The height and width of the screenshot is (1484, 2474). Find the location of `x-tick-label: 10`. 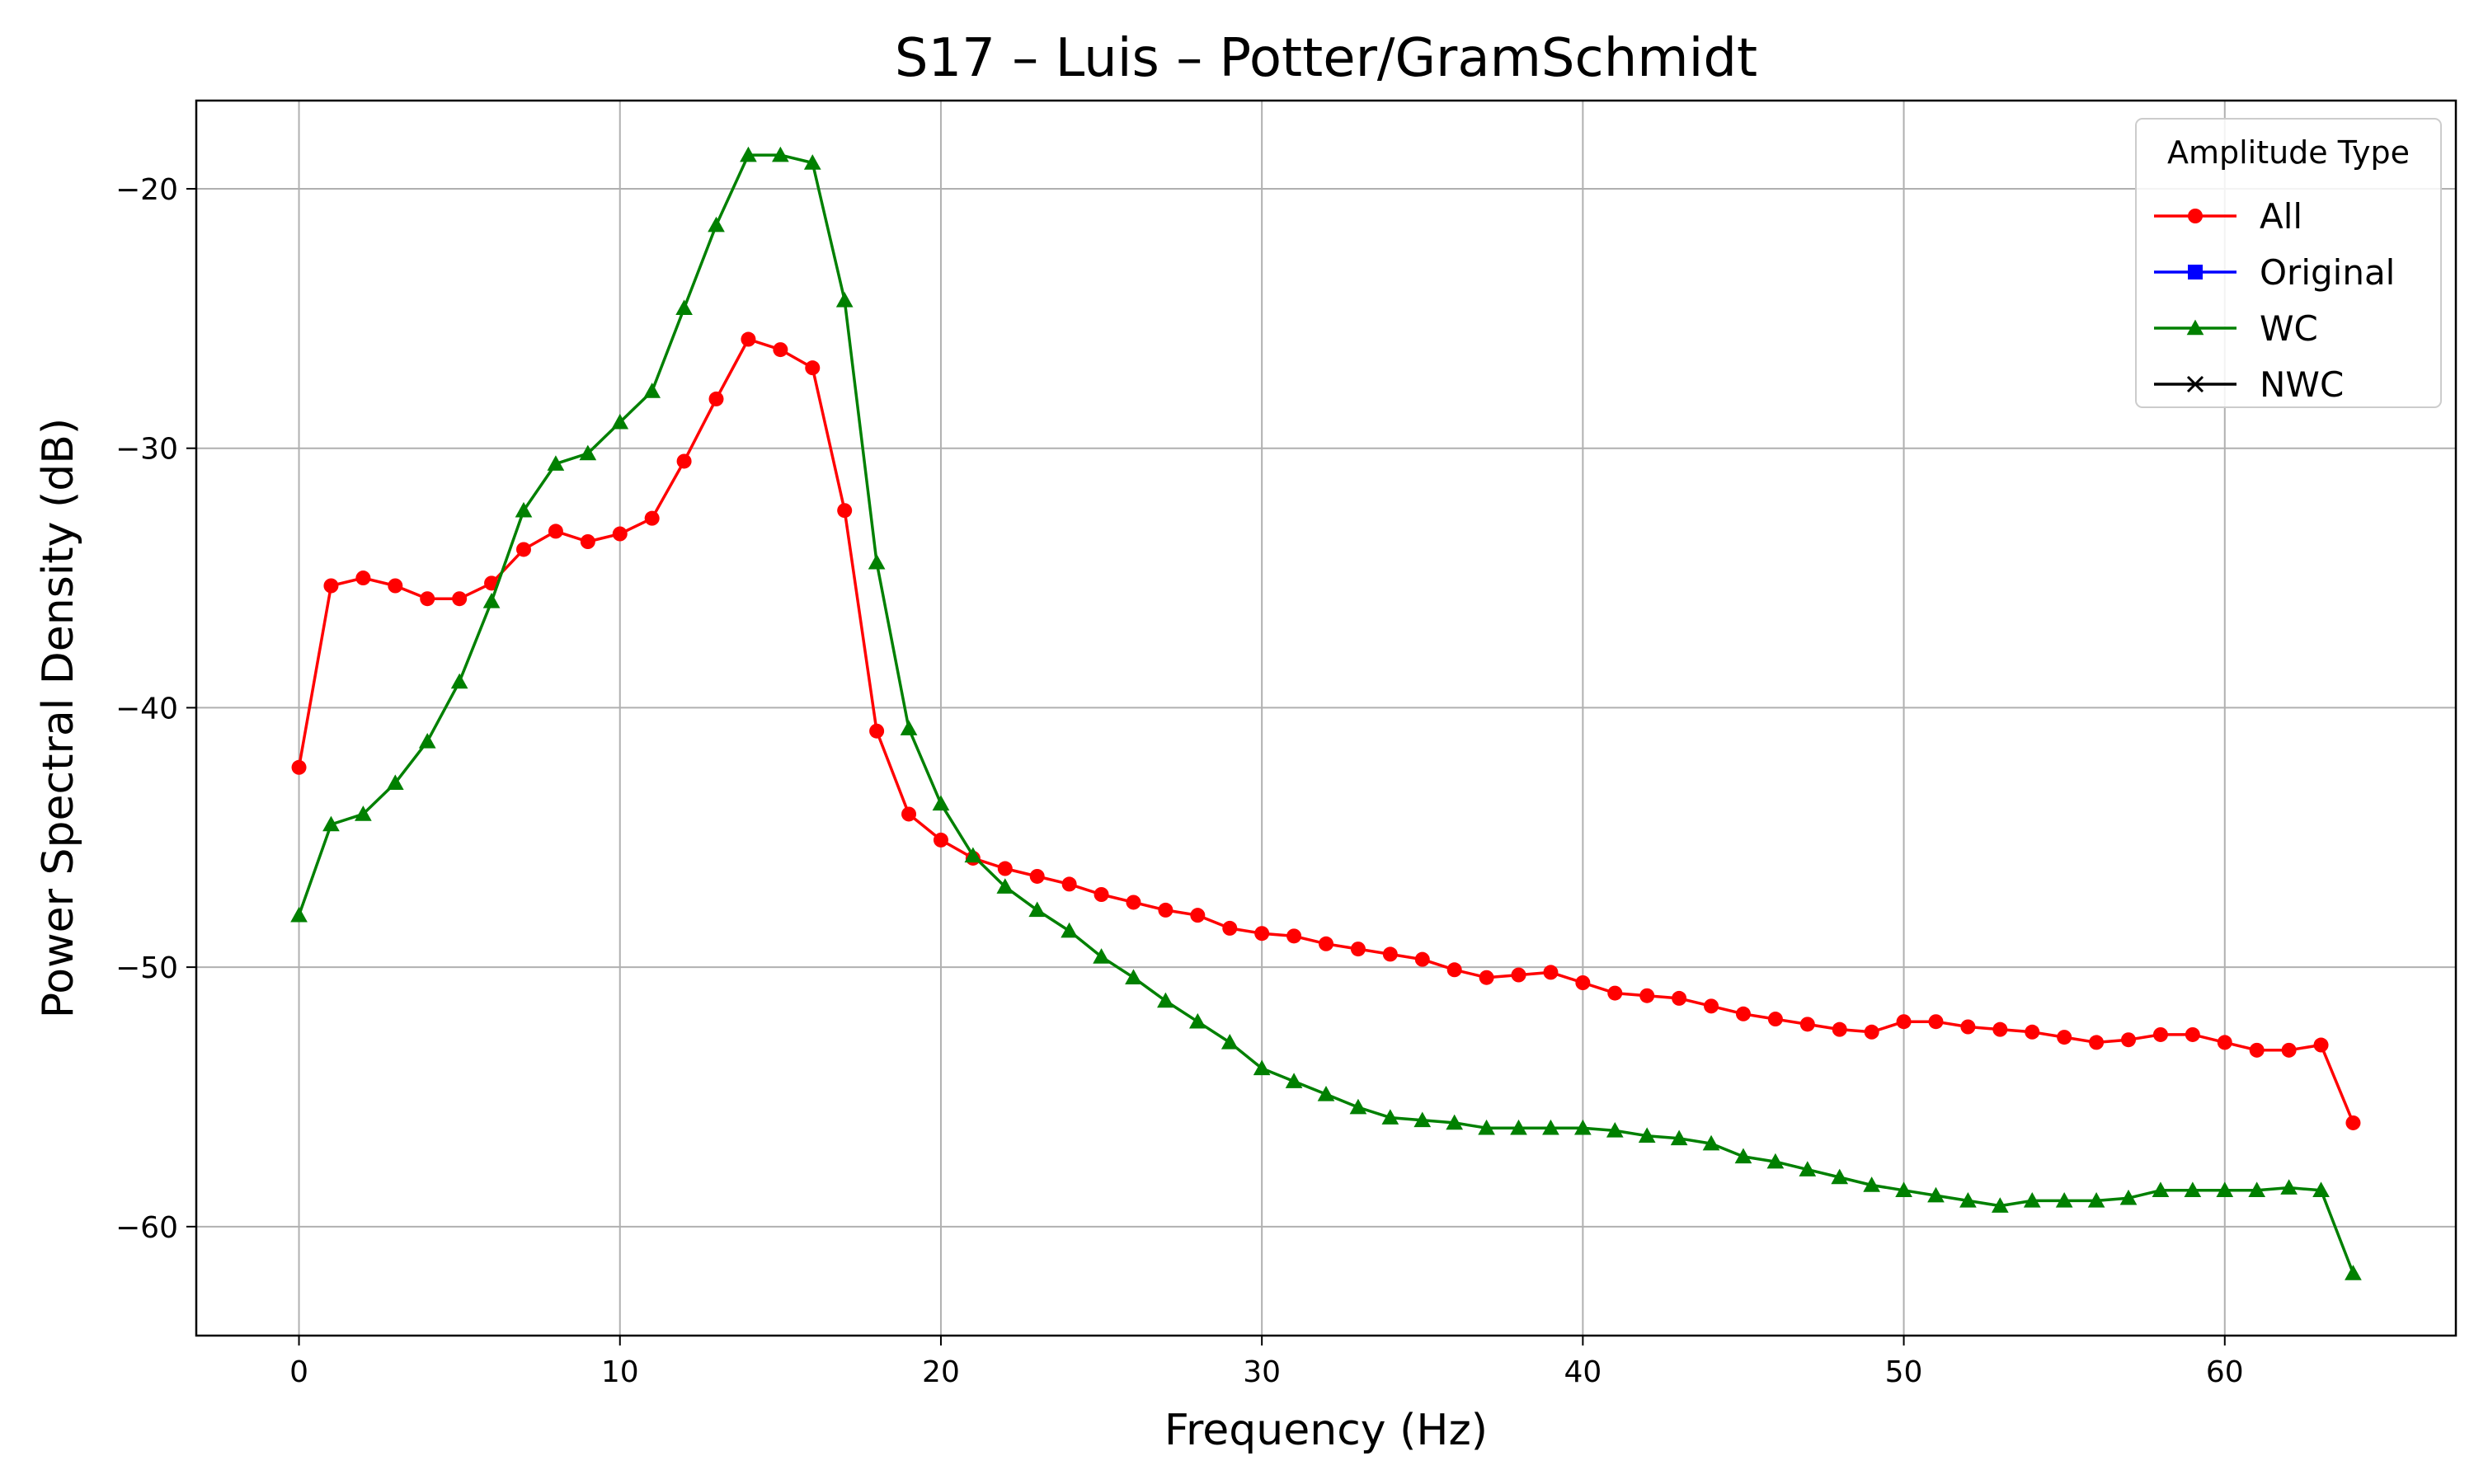

x-tick-label: 10 is located at coordinates (620, 1372).